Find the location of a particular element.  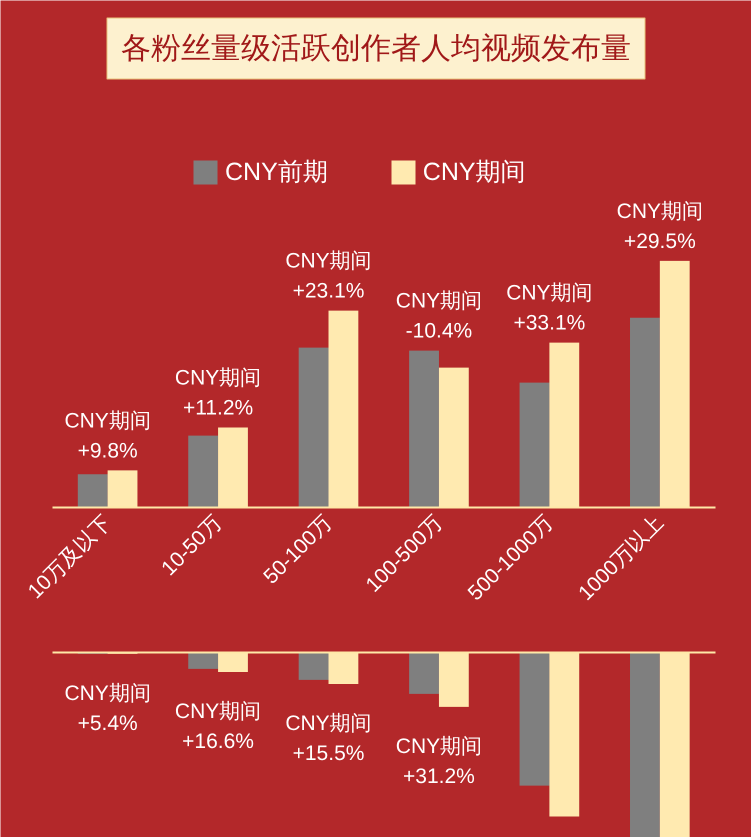

annotation: CNY期间 -10.4% is located at coordinates (439, 316).